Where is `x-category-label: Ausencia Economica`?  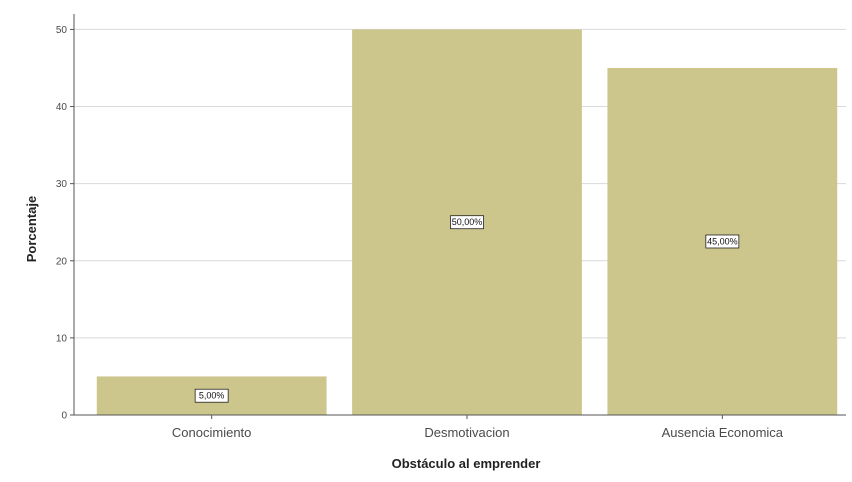 x-category-label: Ausencia Economica is located at coordinates (723, 432).